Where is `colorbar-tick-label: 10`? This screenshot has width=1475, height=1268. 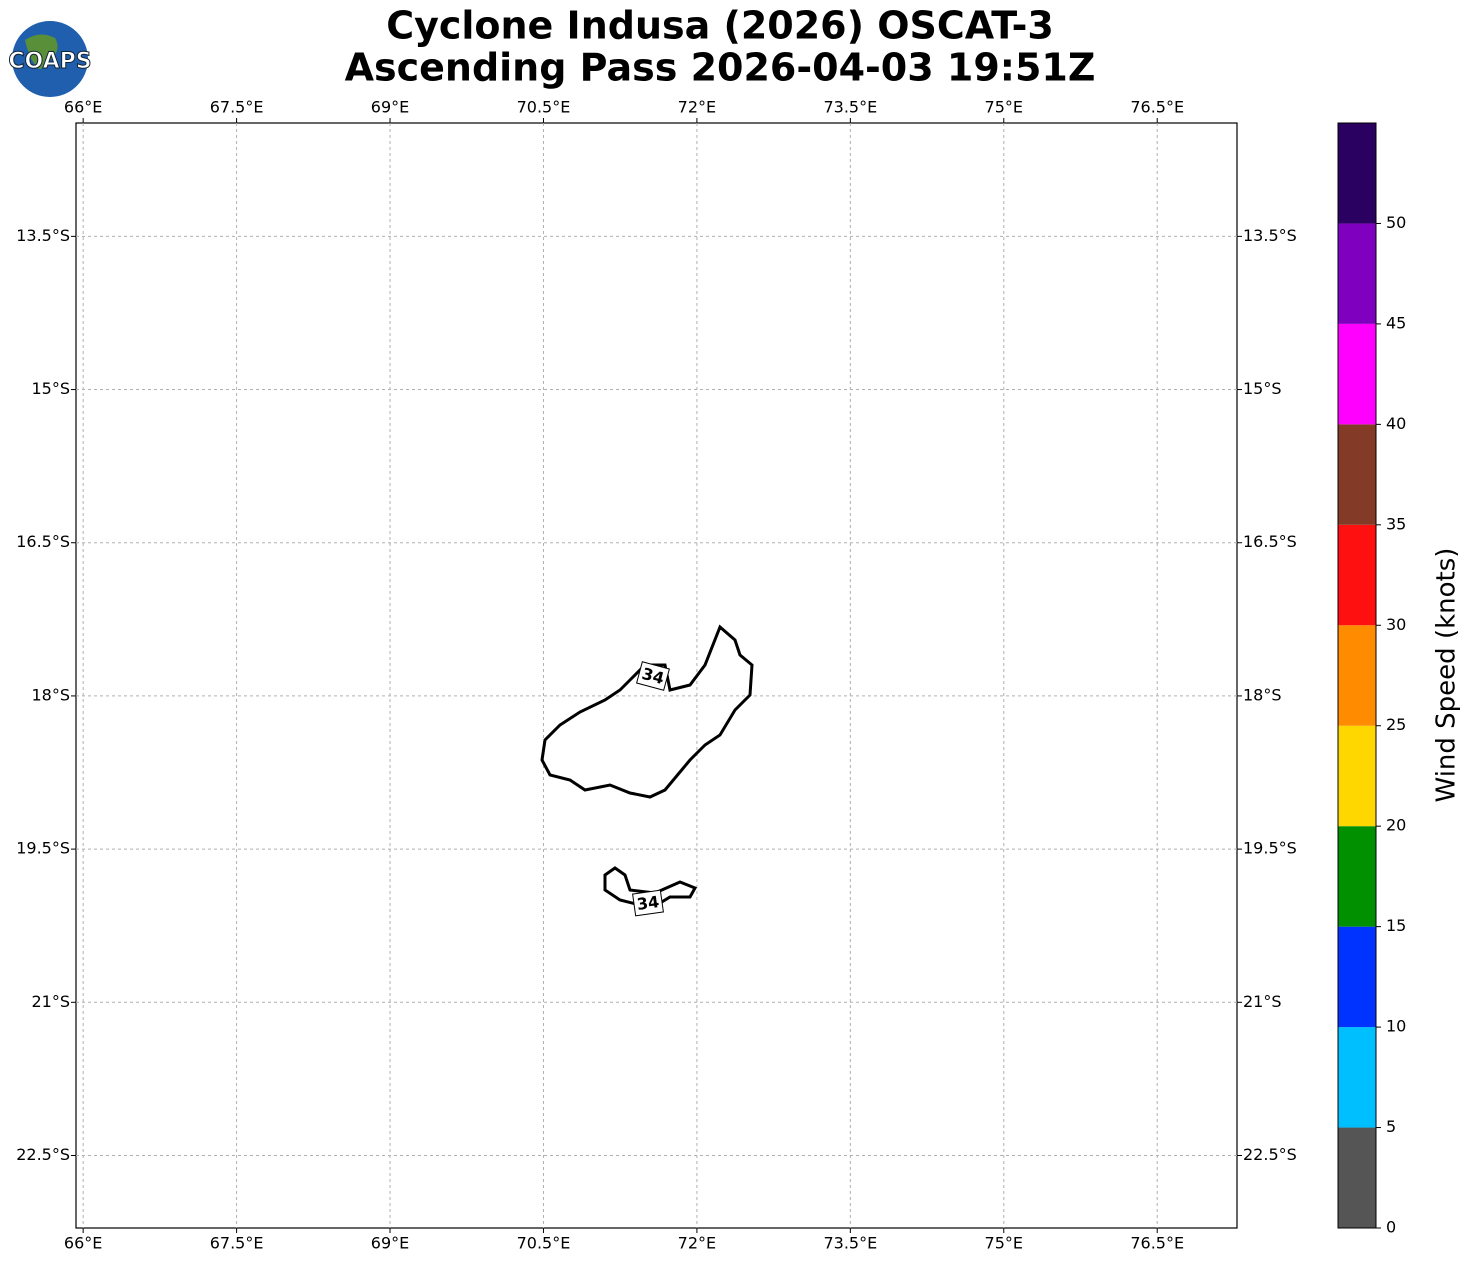 colorbar-tick-label: 10 is located at coordinates (1396, 1026).